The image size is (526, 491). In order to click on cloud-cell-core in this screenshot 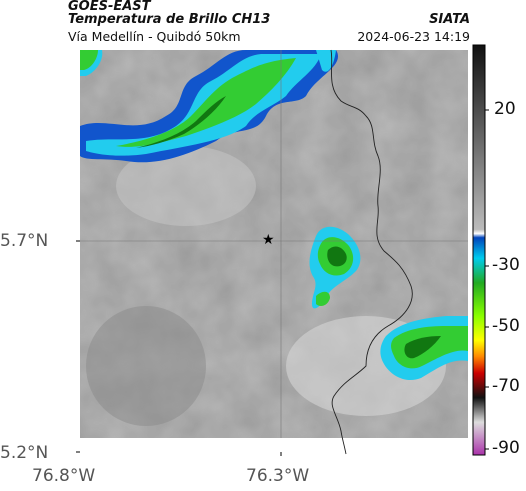, I will do `click(337, 256)`.